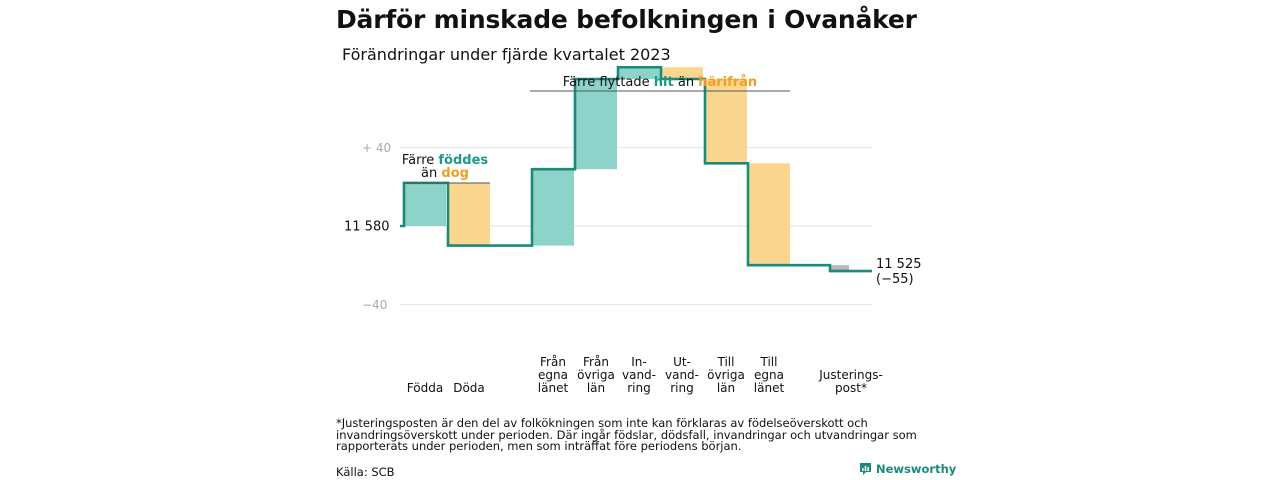  I want to click on chart-title: Därför minskade befolkningen i Ovanåker, so click(626, 19).